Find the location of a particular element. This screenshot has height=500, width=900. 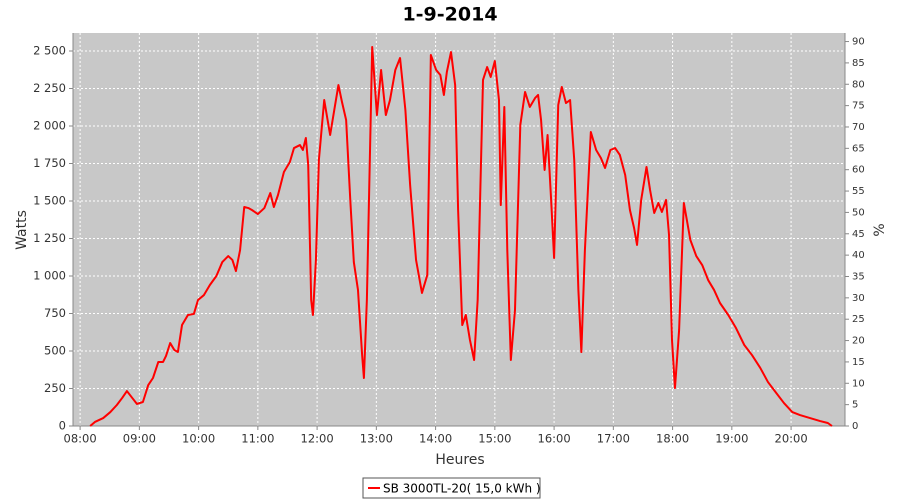

x-tick-label: 11:00 is located at coordinates (257, 439).